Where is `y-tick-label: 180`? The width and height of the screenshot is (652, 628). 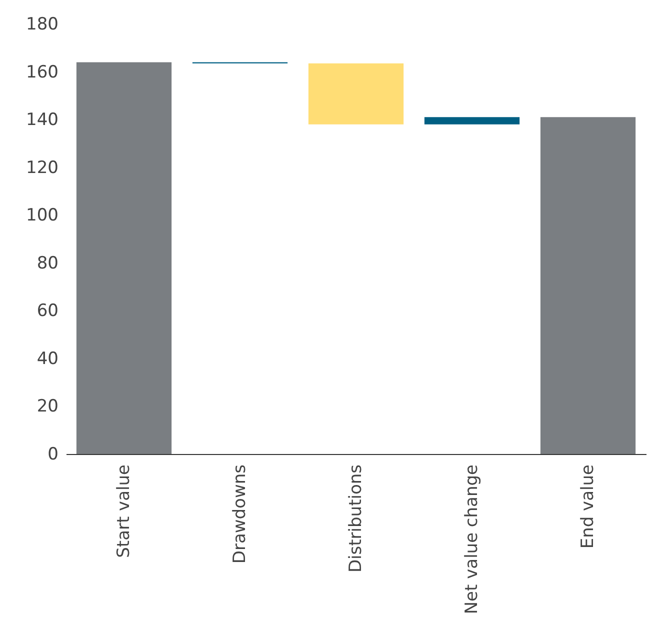
y-tick-label: 180 is located at coordinates (42, 24).